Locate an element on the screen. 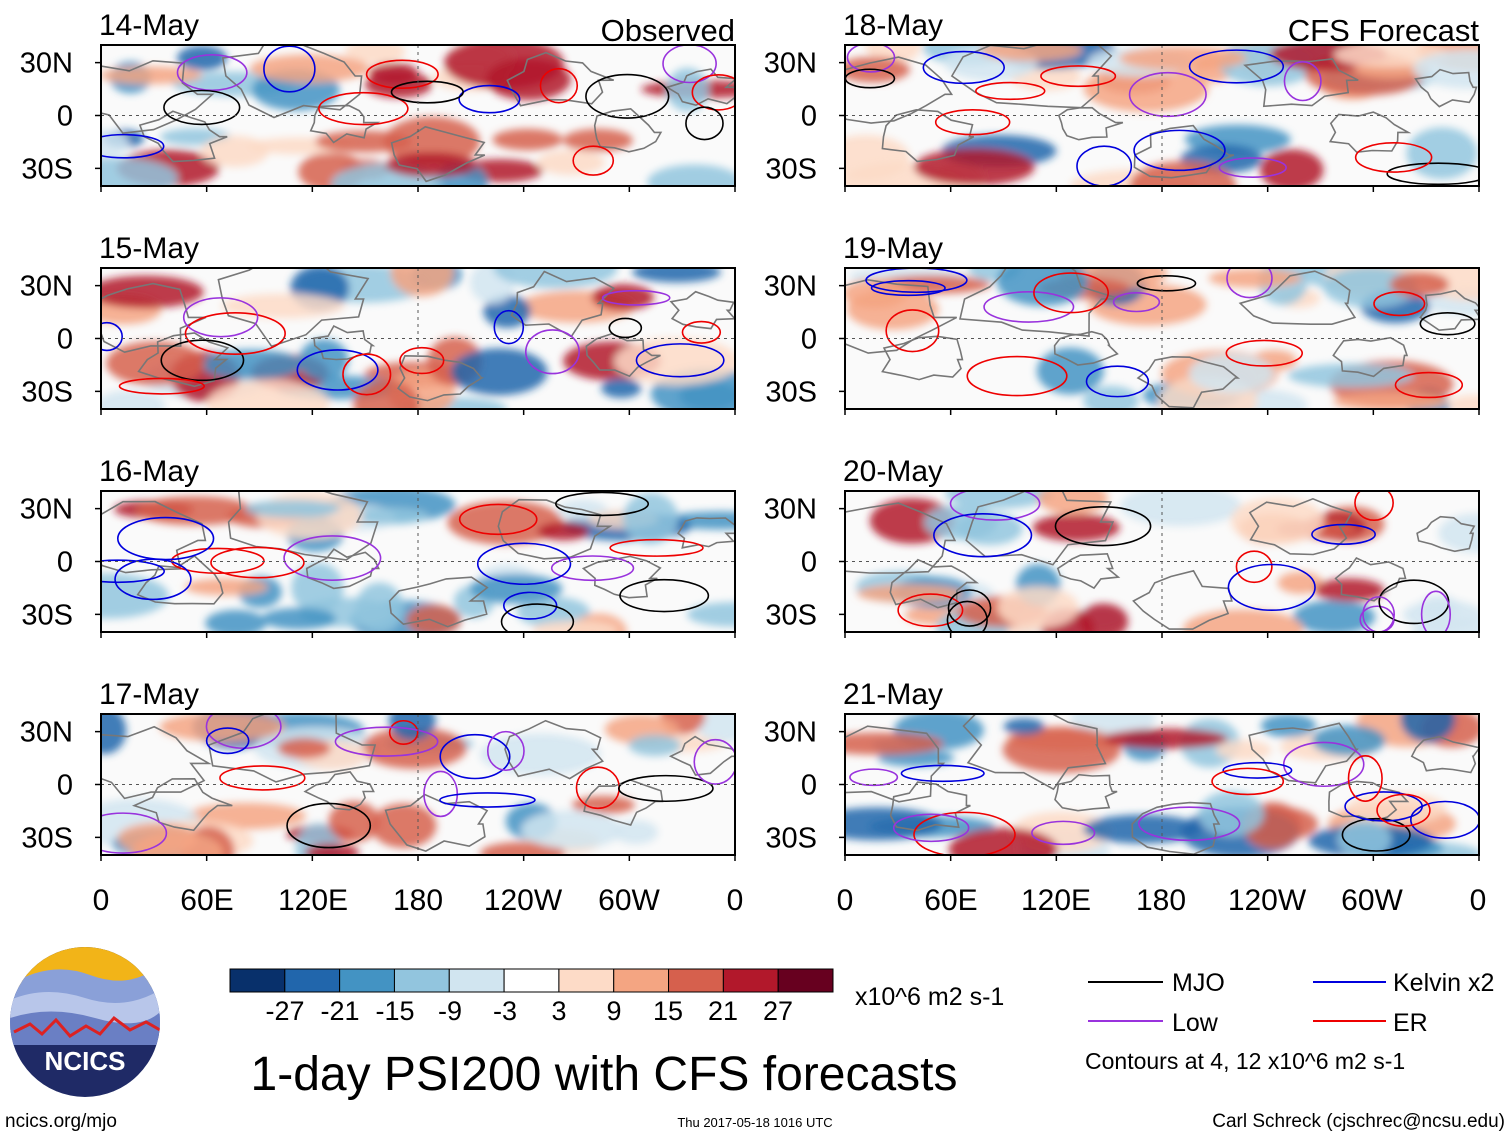  x-tick-label: 60E is located at coordinates (950, 900).